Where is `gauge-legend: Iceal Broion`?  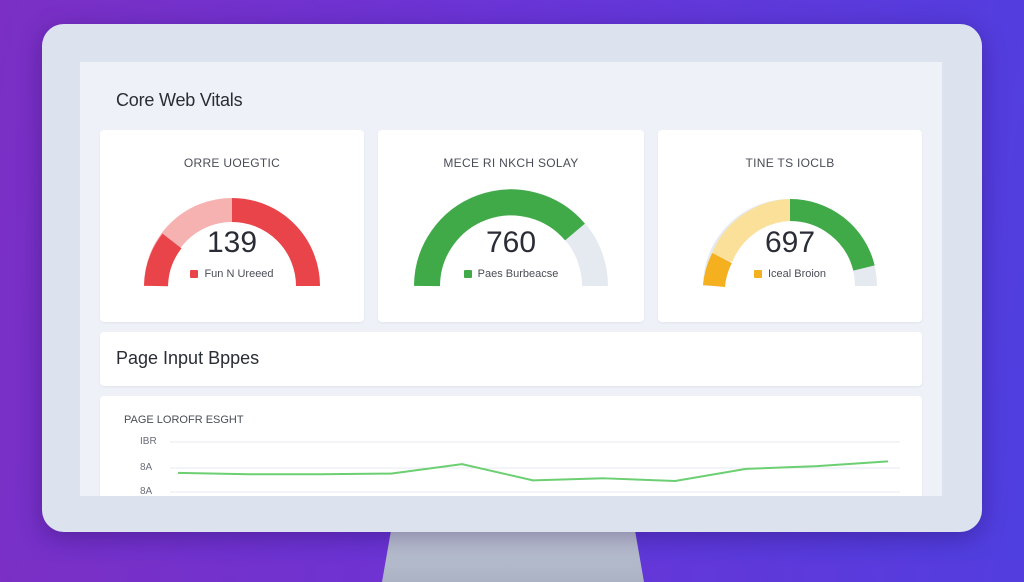 gauge-legend: Iceal Broion is located at coordinates (790, 274).